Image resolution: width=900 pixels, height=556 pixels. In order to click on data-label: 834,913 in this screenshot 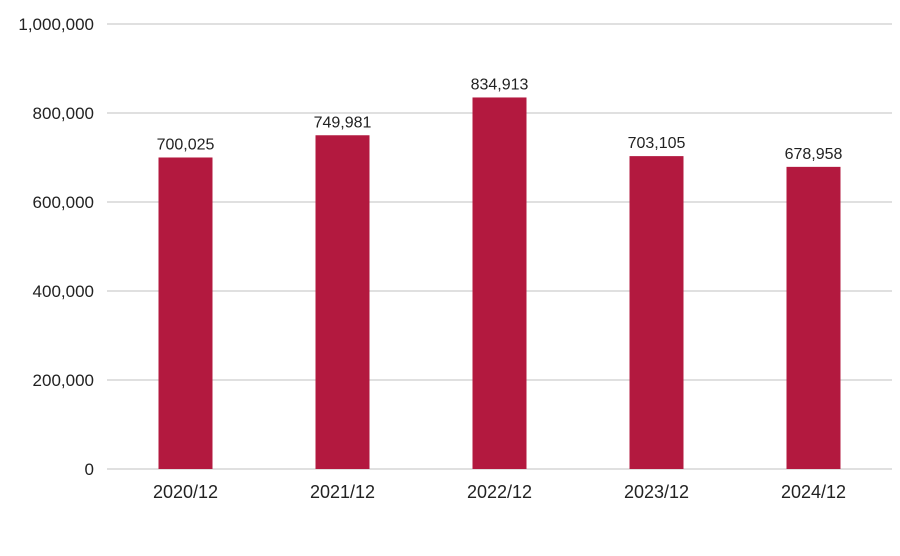, I will do `click(500, 84)`.